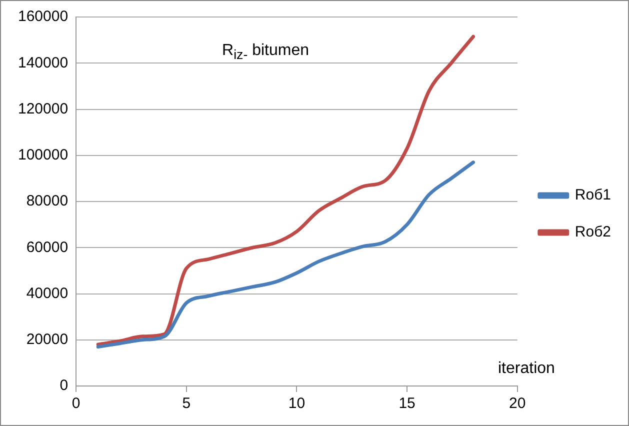  What do you see at coordinates (47, 339) in the screenshot?
I see `y-tick-label: 20000` at bounding box center [47, 339].